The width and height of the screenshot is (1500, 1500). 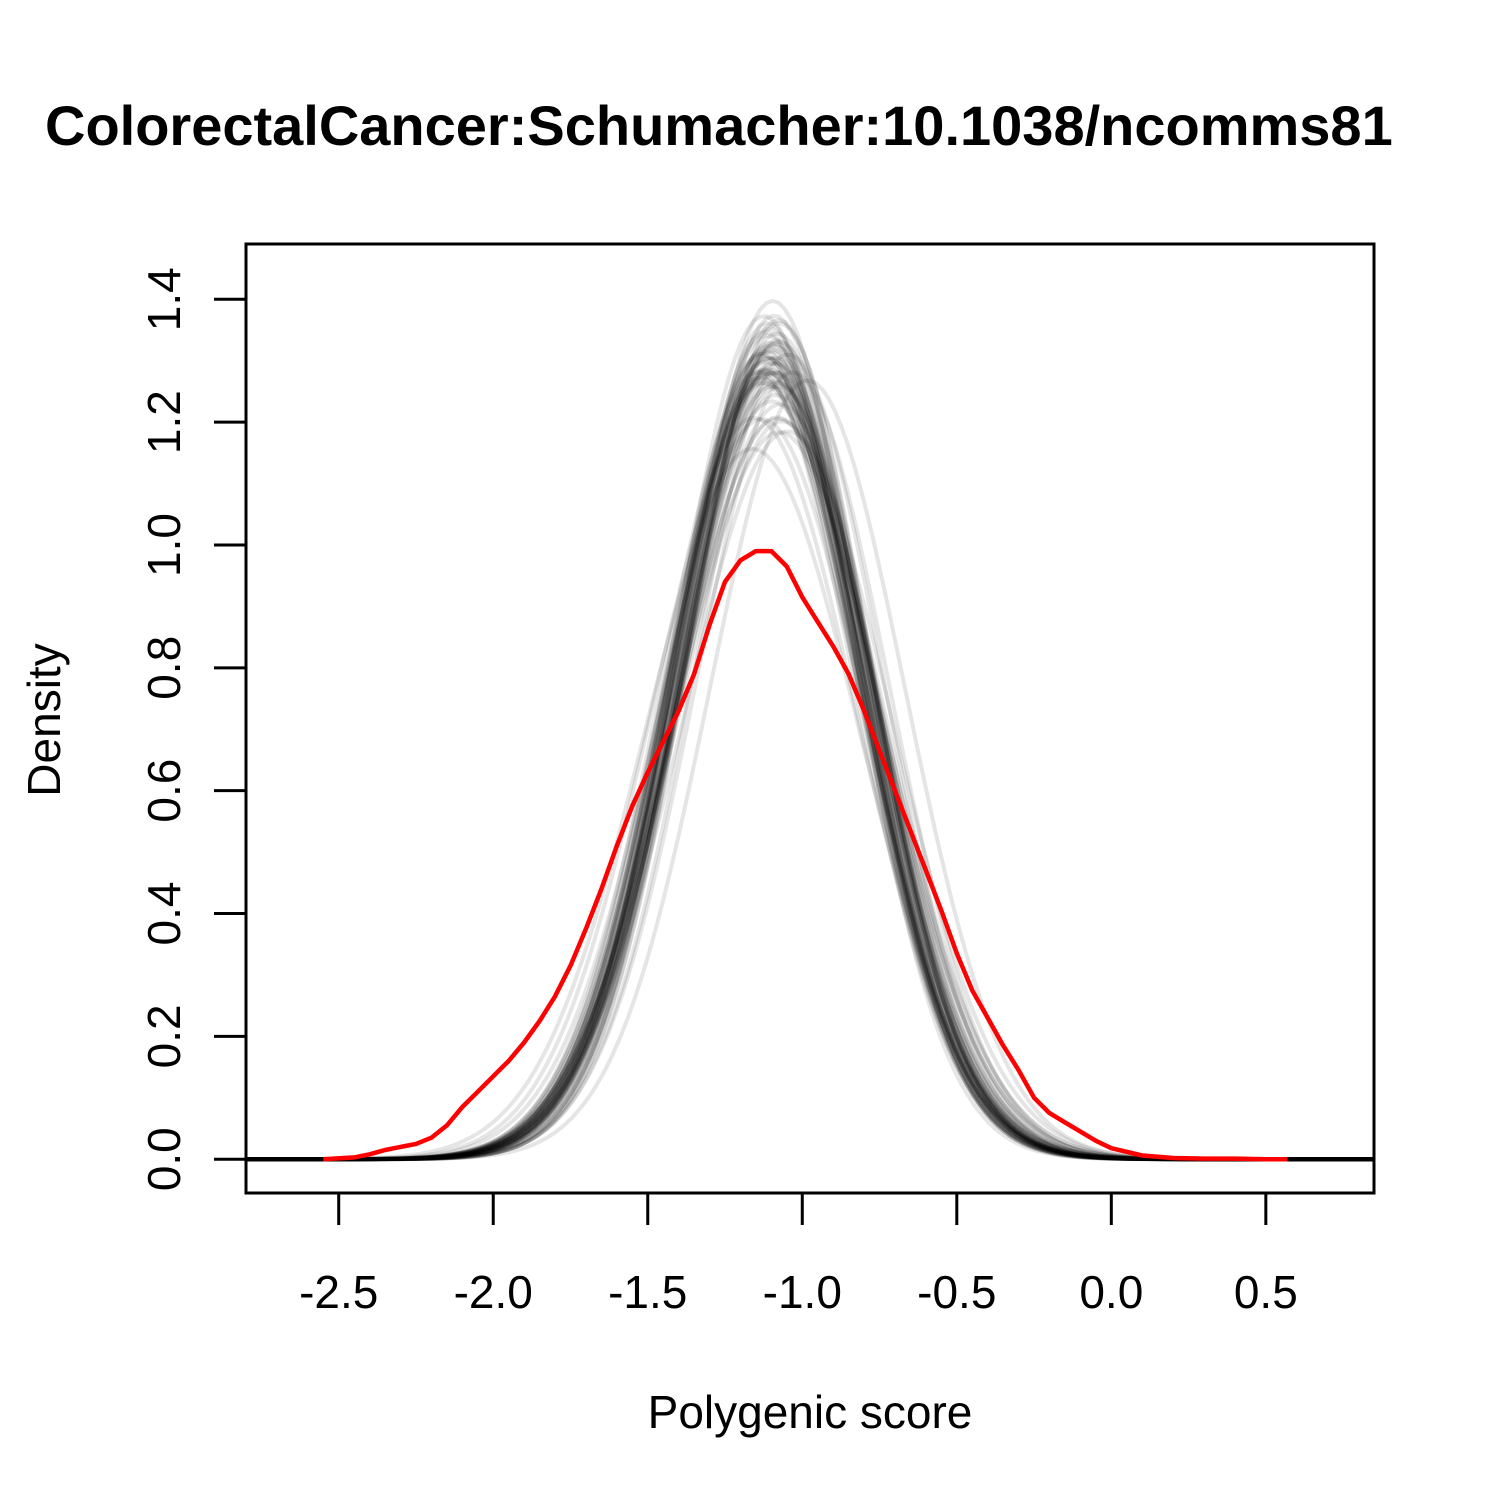 I want to click on y-tick-label: 1.2, so click(x=164, y=422).